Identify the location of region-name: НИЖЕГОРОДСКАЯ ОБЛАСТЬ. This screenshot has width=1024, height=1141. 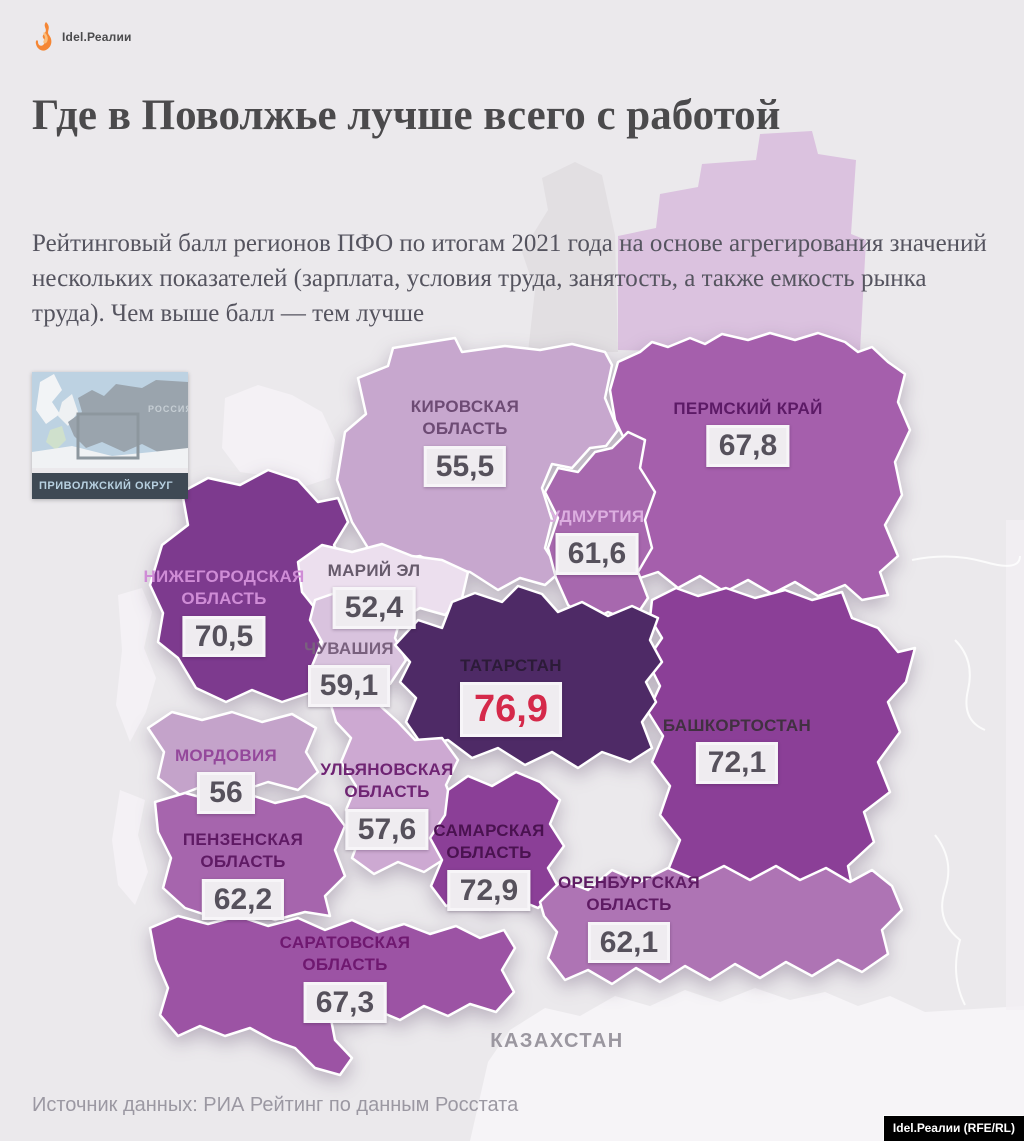
(224, 588).